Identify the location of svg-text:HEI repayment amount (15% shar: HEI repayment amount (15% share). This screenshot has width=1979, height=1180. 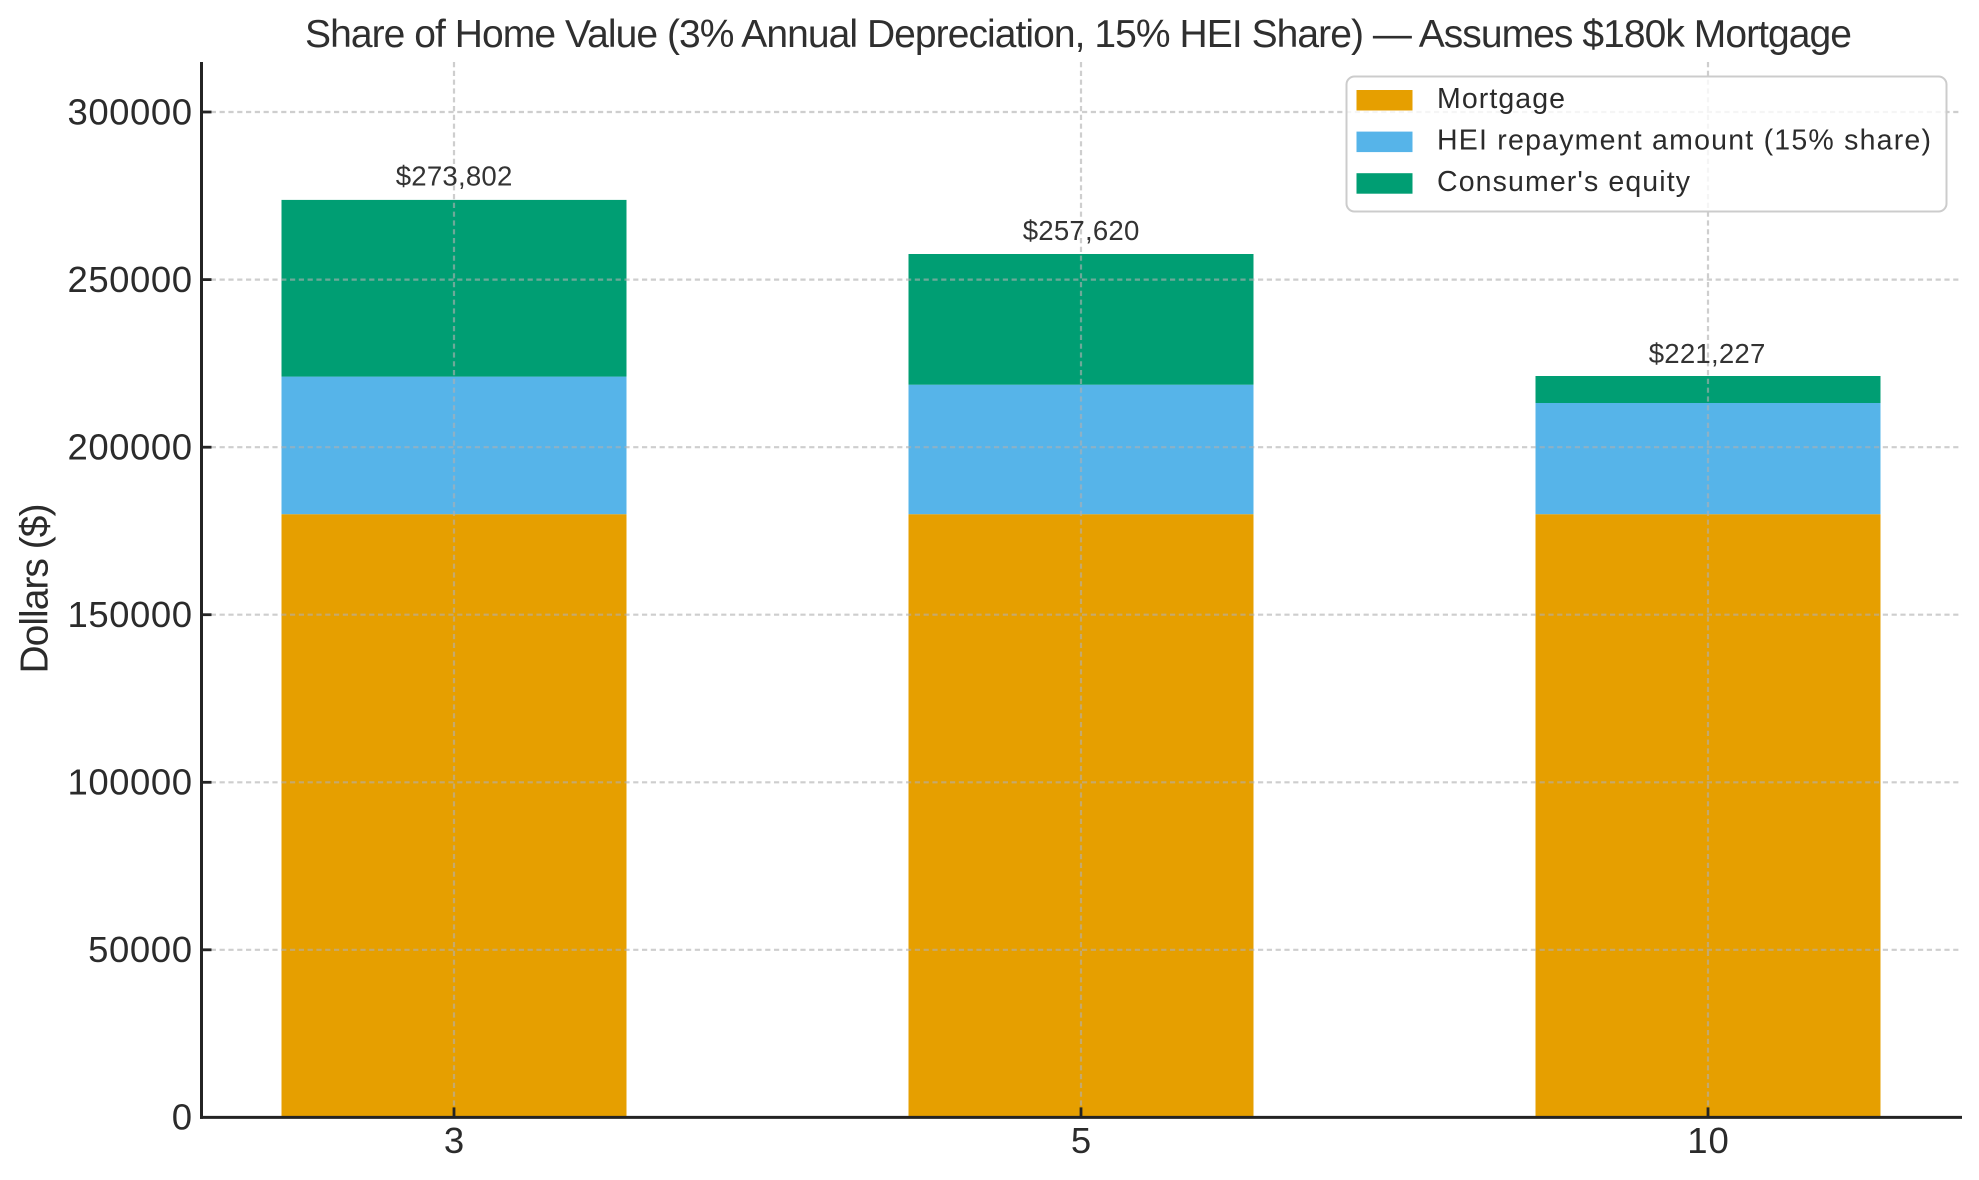
(1684, 141).